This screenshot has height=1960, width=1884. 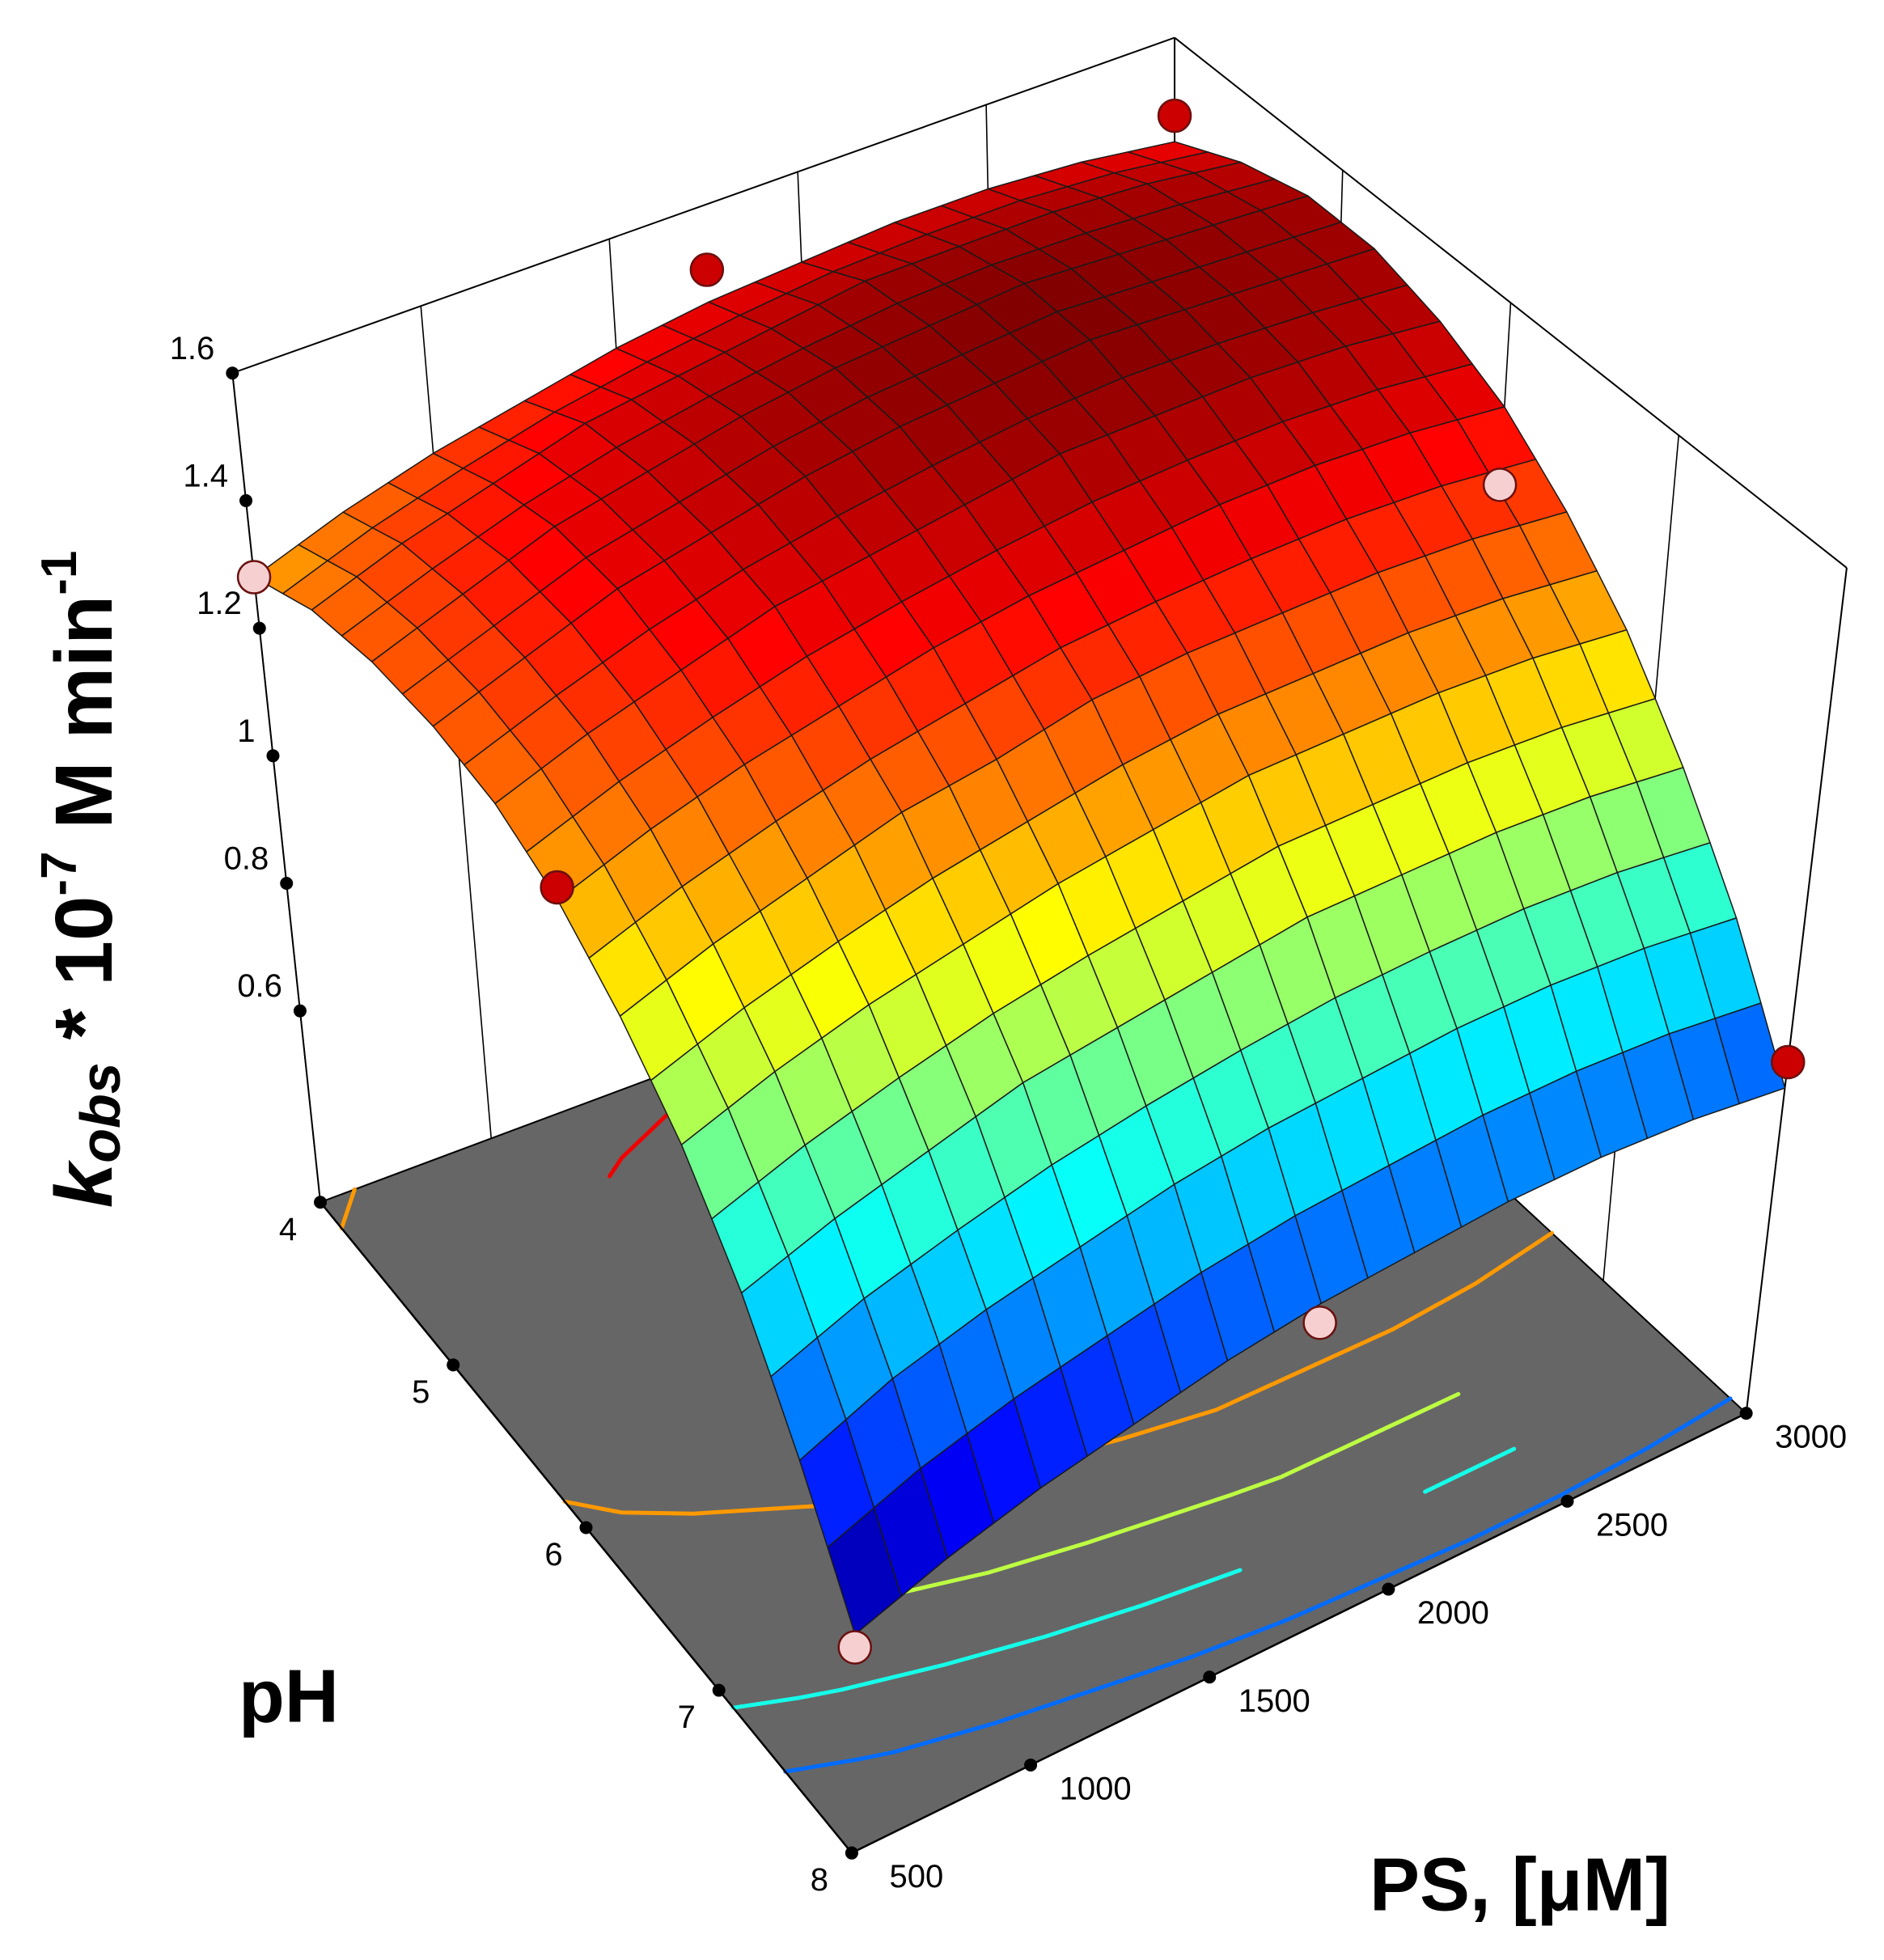 What do you see at coordinates (288, 1229) in the screenshot?
I see `y-tick-label: 4` at bounding box center [288, 1229].